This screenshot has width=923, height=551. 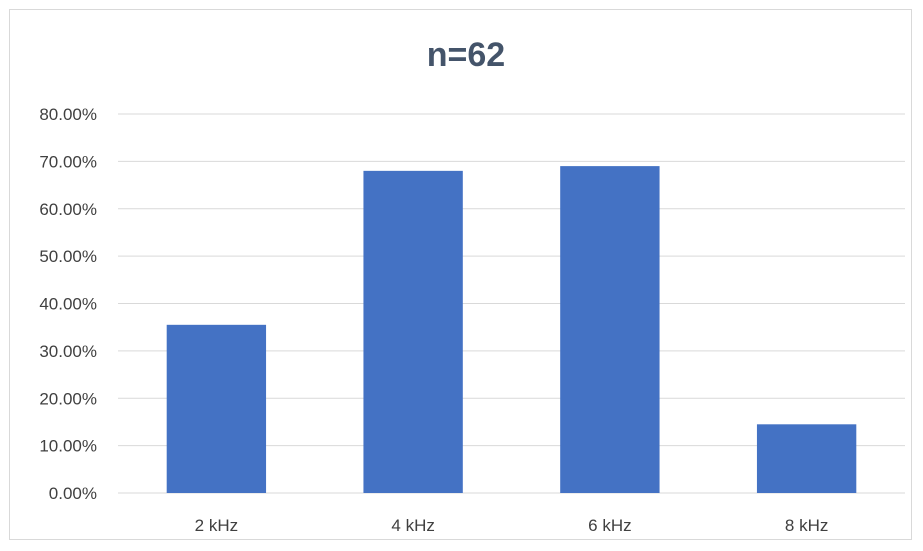 What do you see at coordinates (68, 256) in the screenshot?
I see `y-tick-label: 50.00%` at bounding box center [68, 256].